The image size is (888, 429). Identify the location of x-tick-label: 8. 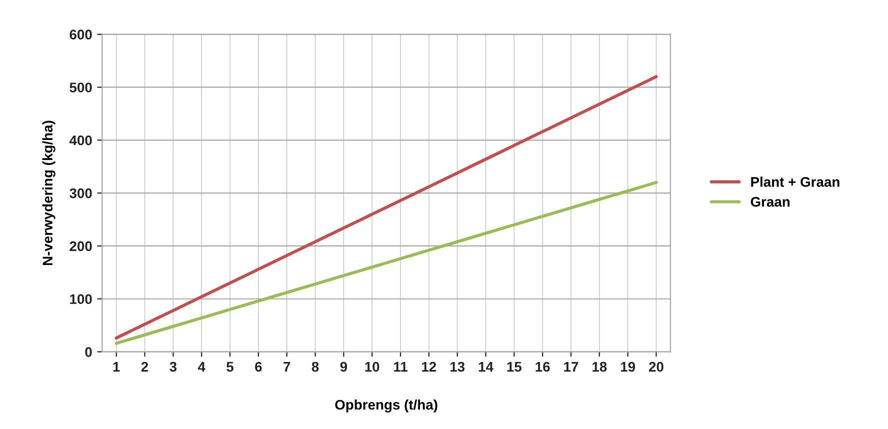
(315, 367).